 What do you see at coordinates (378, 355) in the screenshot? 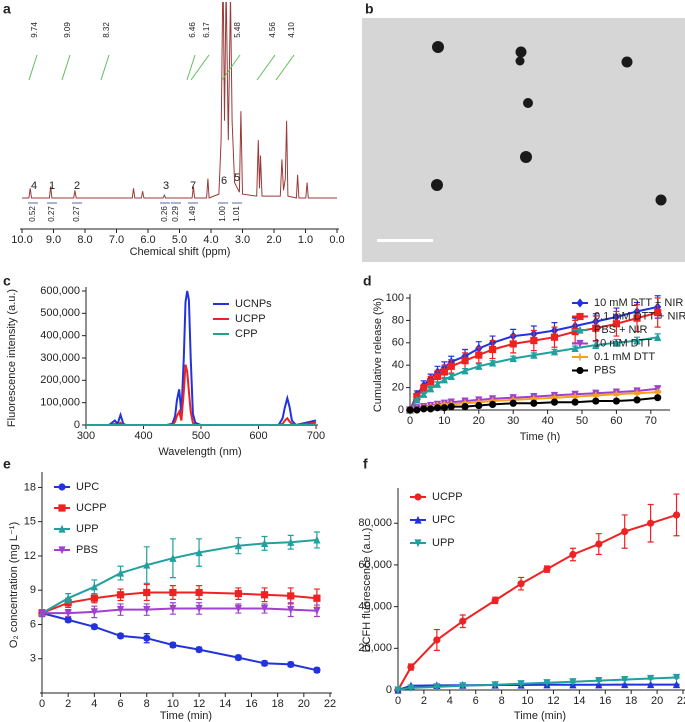
I see `y-axis-title: Cumulative release (%)` at bounding box center [378, 355].